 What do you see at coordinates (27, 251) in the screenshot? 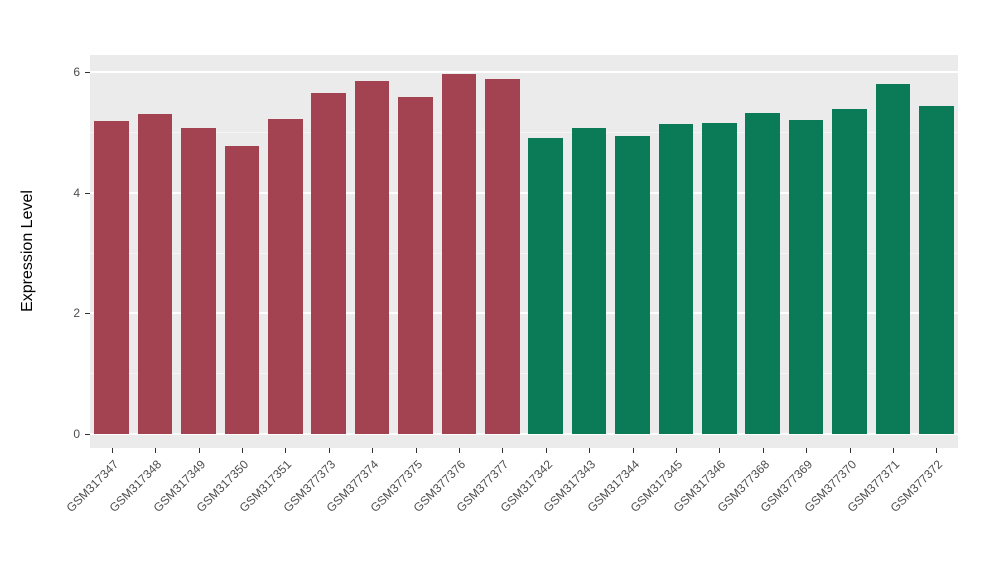
I see `y-axis-title: Expression Level` at bounding box center [27, 251].